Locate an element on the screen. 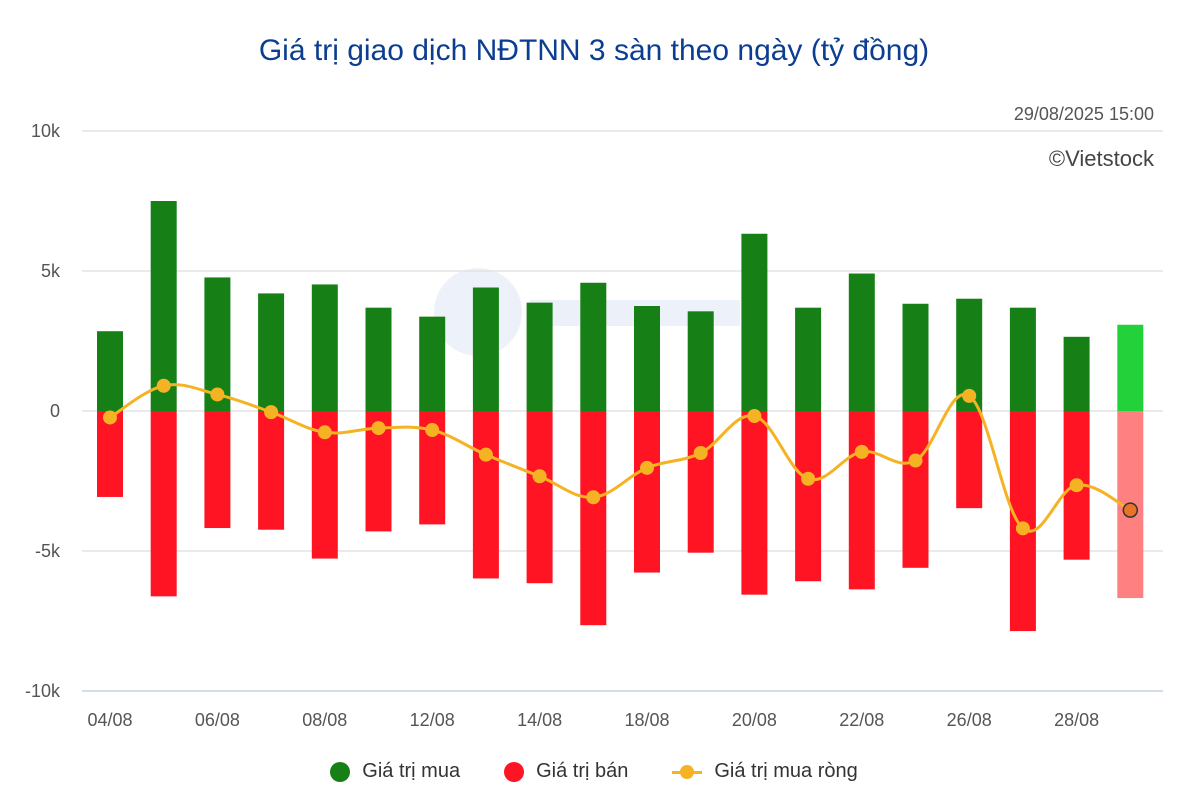 Image resolution: width=1188 pixels, height=808 pixels. legend-item-net: Giá trị mua ròng is located at coordinates (765, 771).